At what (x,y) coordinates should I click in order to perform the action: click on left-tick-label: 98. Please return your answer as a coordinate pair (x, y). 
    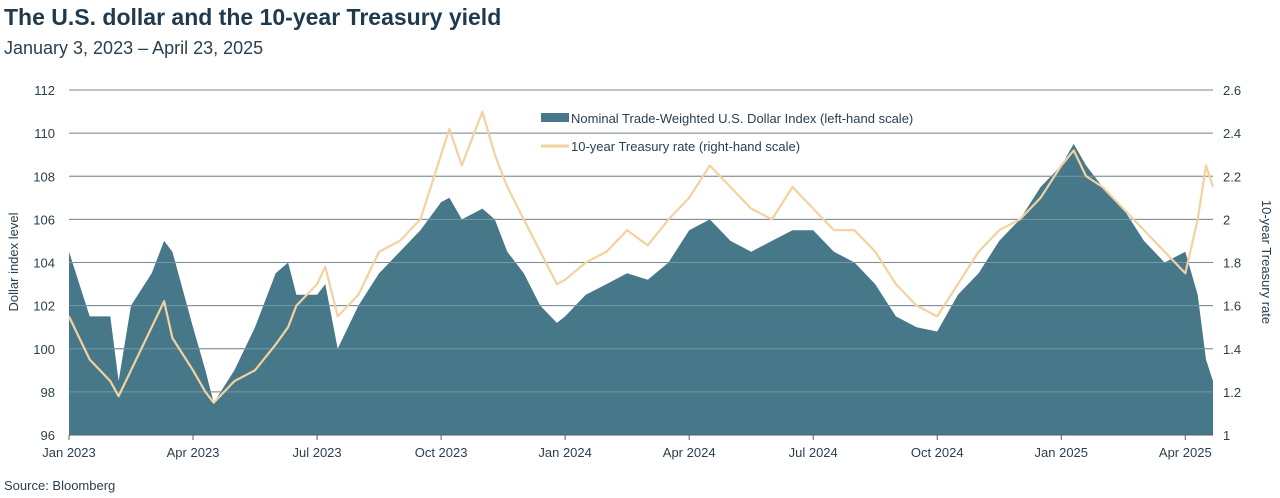
    Looking at the image, I should click on (48, 392).